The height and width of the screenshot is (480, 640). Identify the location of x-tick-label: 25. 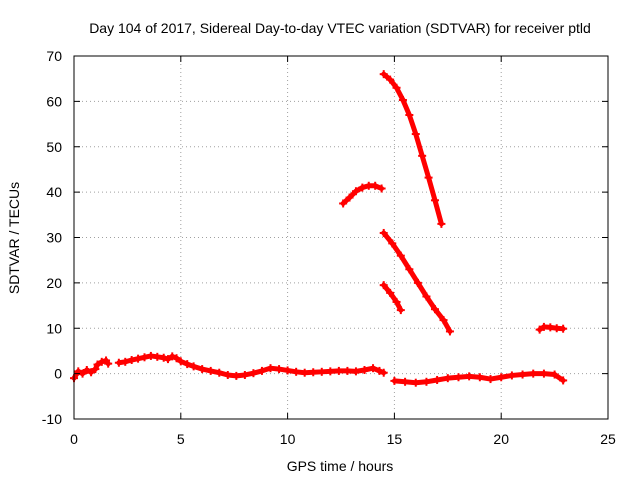
(608, 439).